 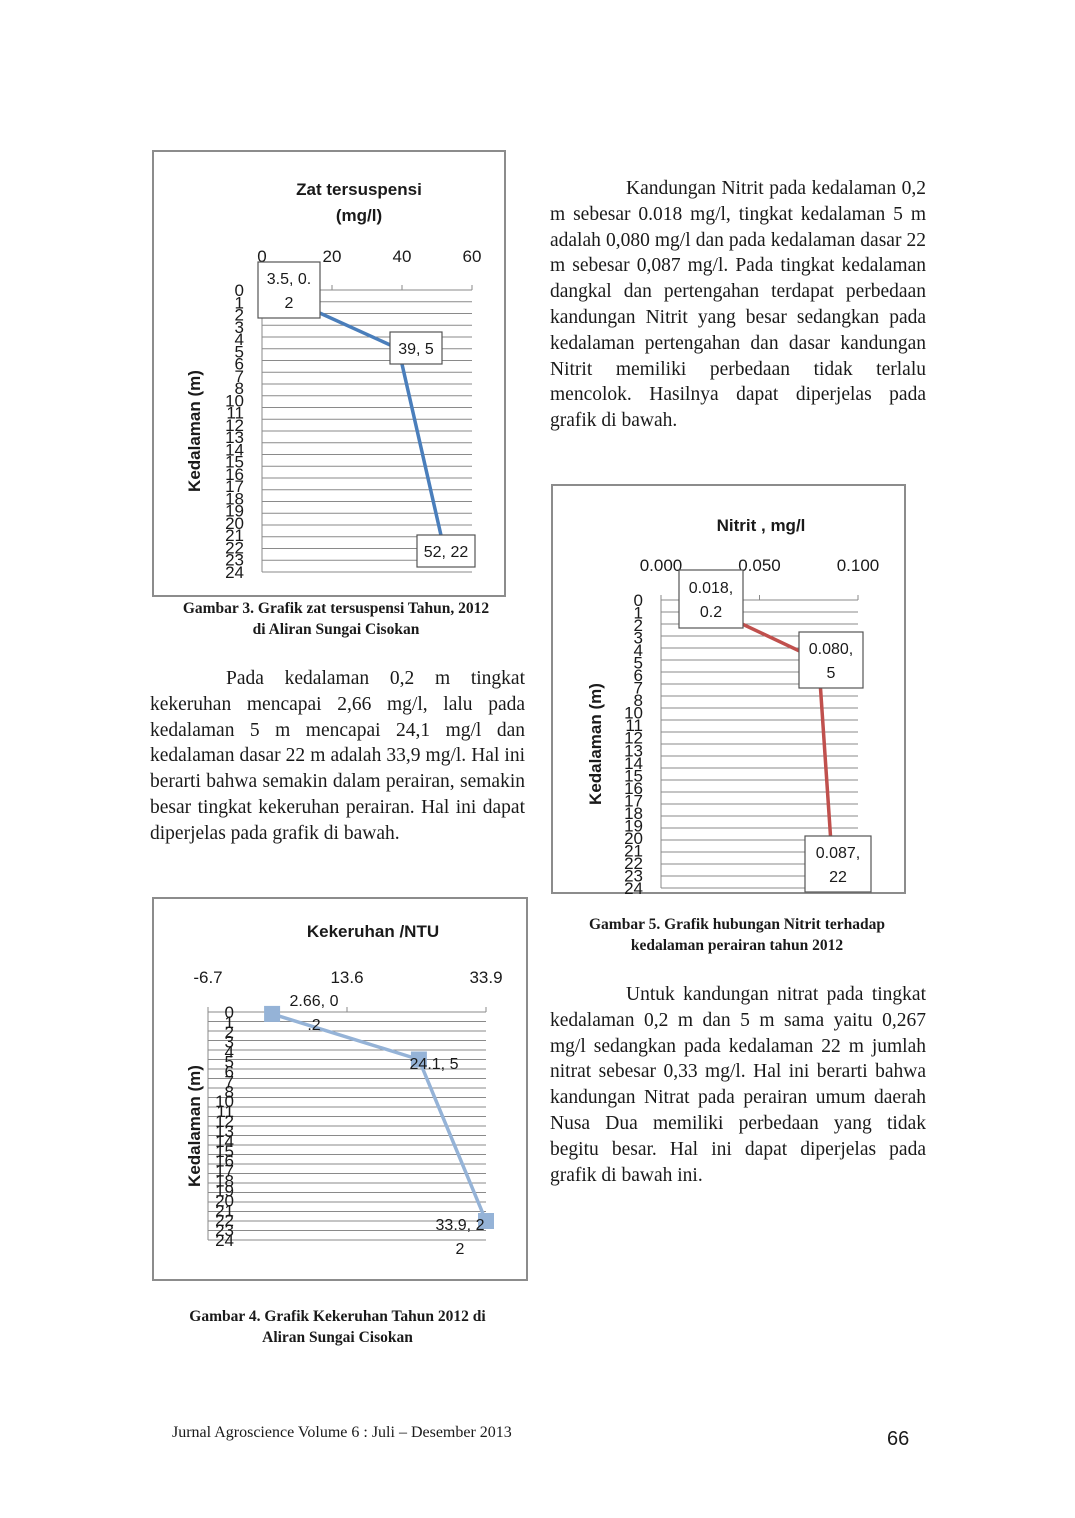 I want to click on data-label: 0.087,, so click(x=838, y=853).